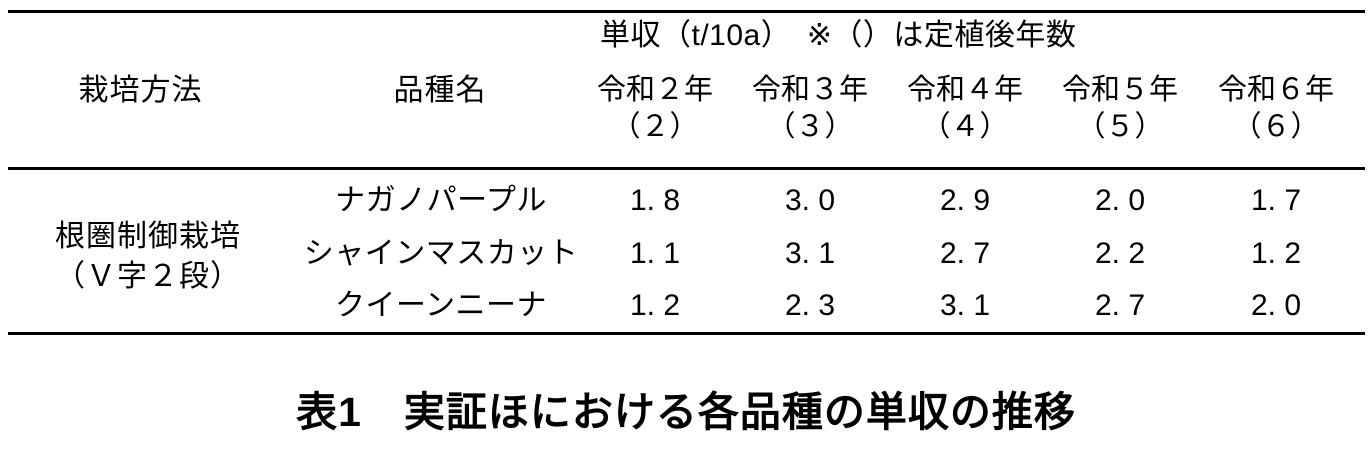 The image size is (1372, 468). Describe the element at coordinates (148, 257) in the screenshot. I see `row-group-method: 根圏制御栽培 （Ｖ字２段）` at that location.